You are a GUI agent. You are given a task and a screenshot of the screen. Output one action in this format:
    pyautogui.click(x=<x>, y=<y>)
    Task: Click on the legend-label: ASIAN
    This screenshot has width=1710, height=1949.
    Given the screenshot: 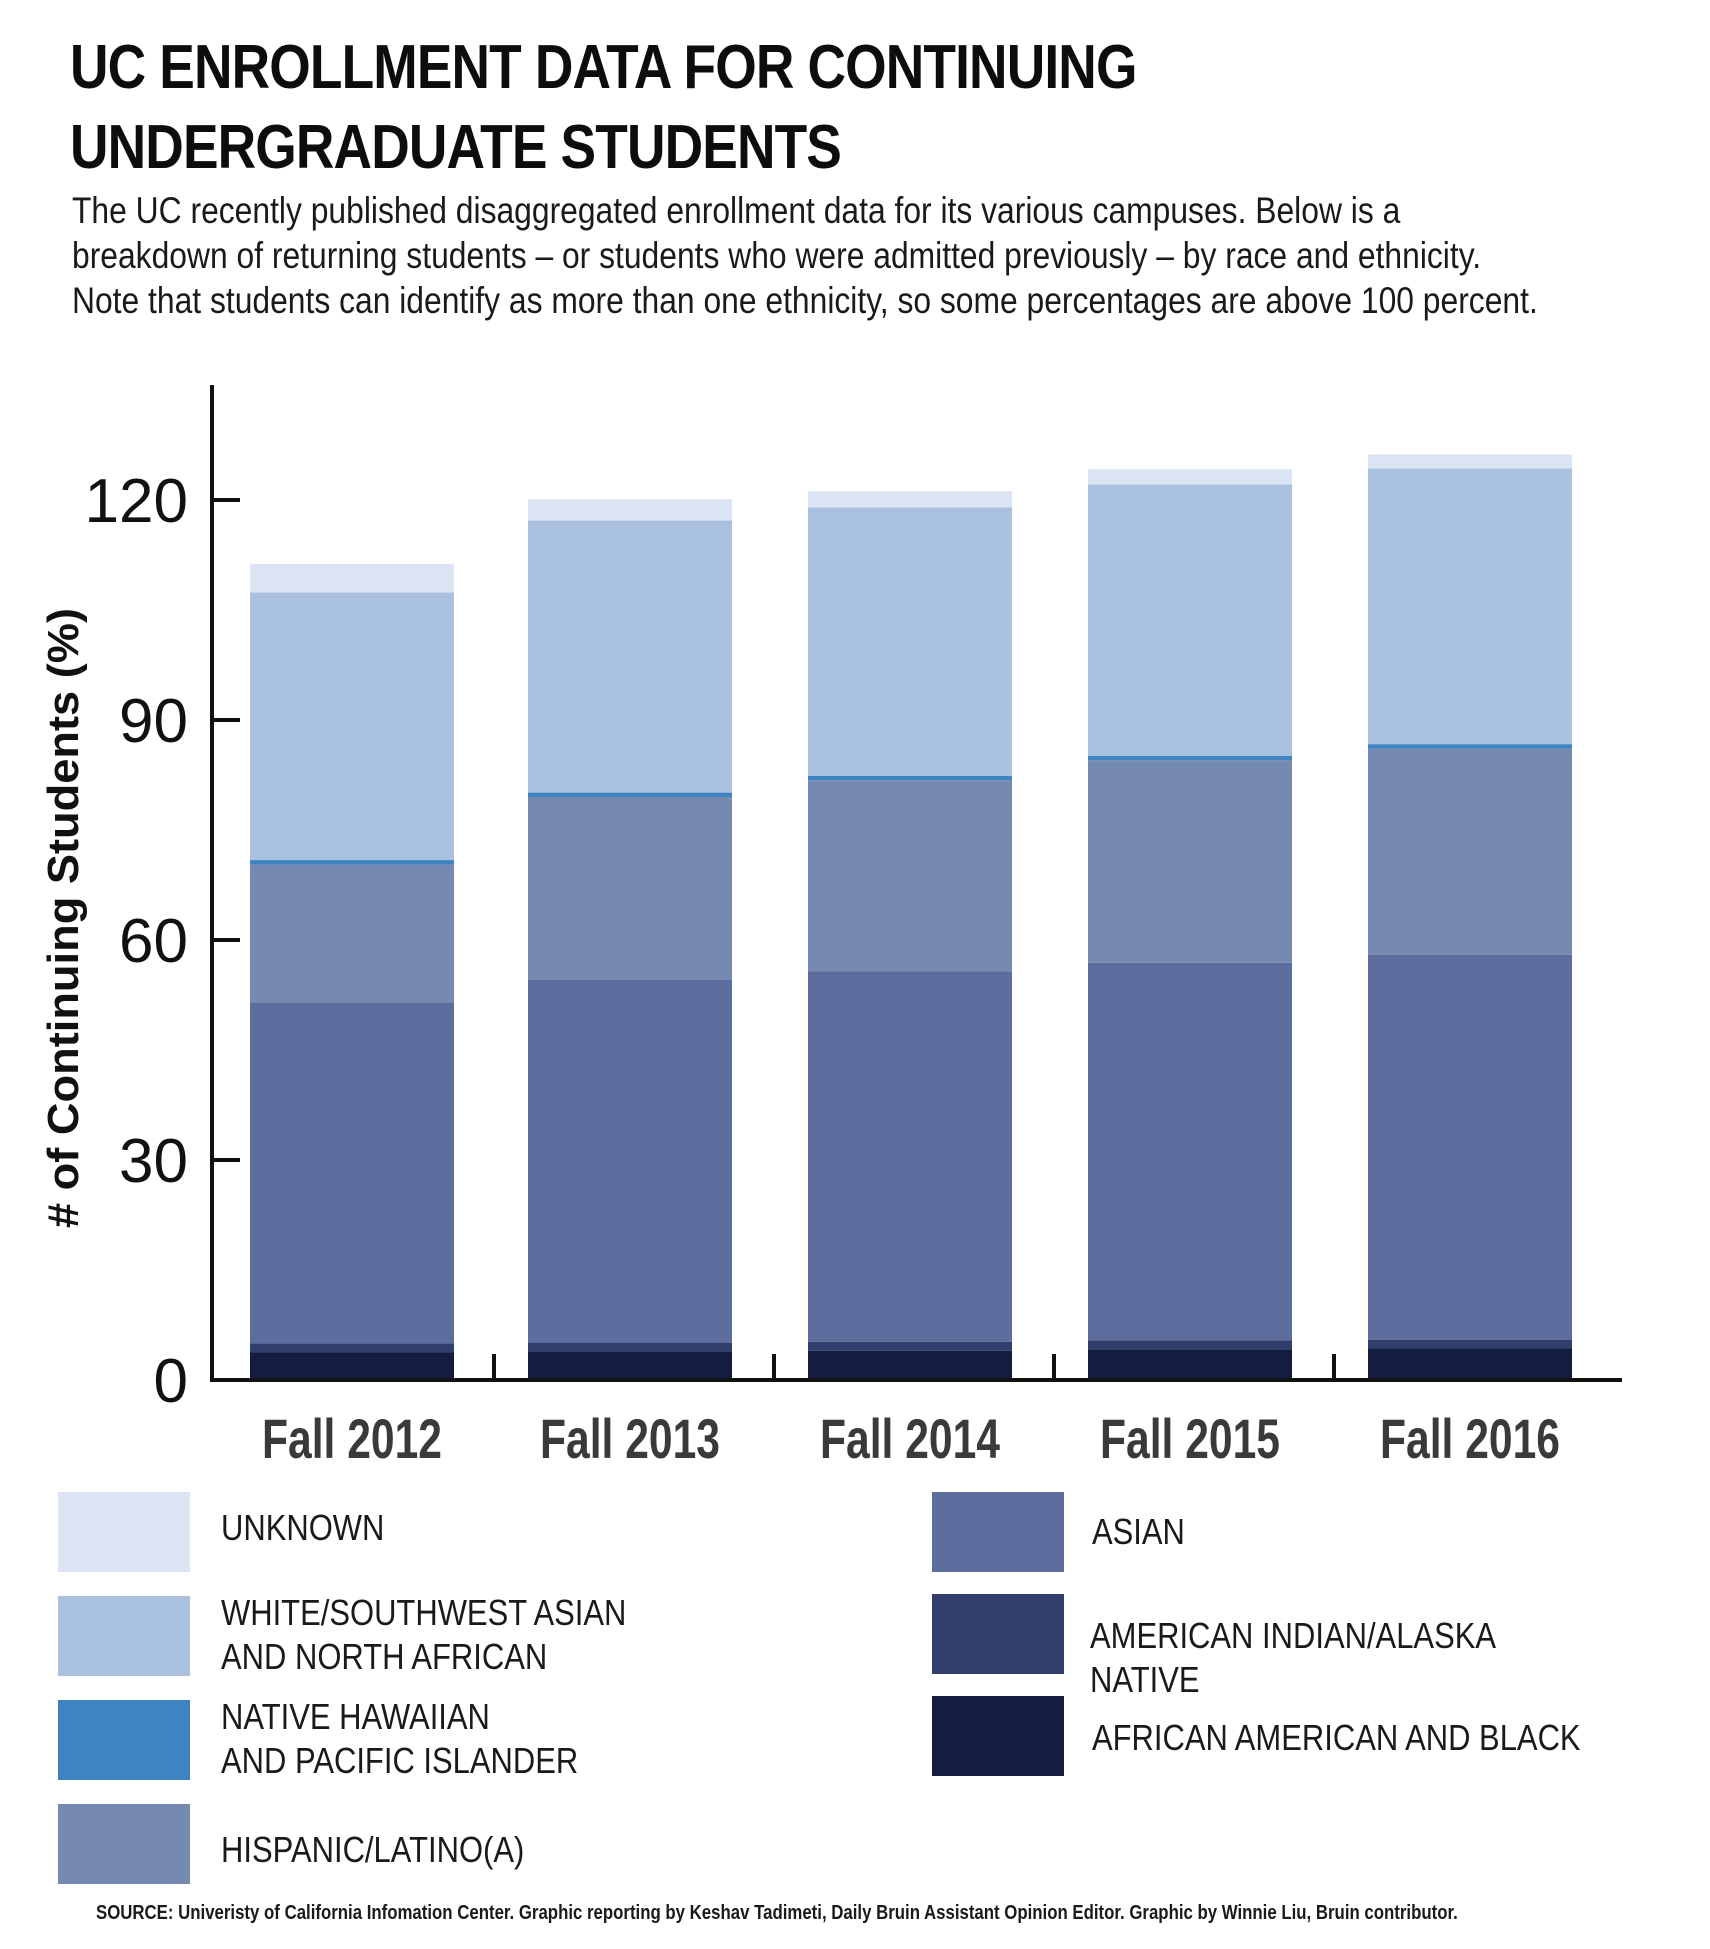 What is the action you would take?
    pyautogui.click(x=1138, y=1531)
    